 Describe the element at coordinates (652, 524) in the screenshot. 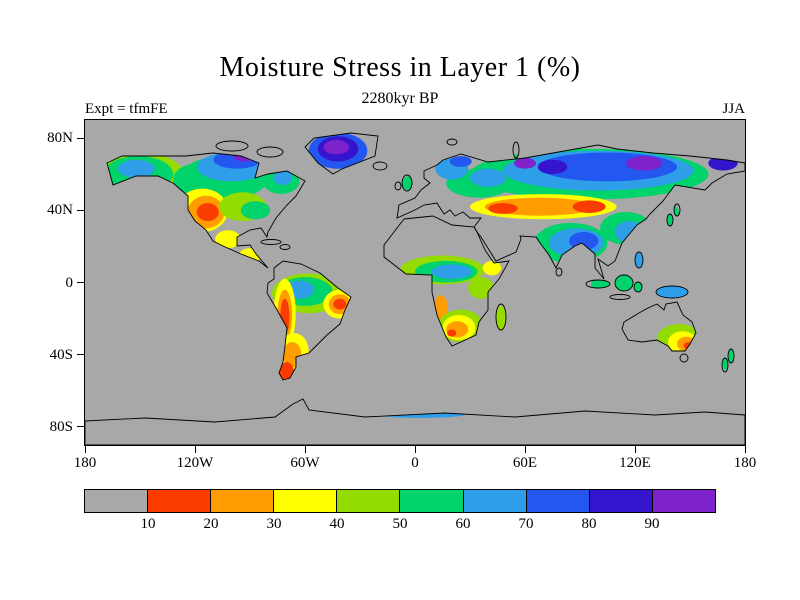

I see `colorbar-tick-label: 90` at that location.